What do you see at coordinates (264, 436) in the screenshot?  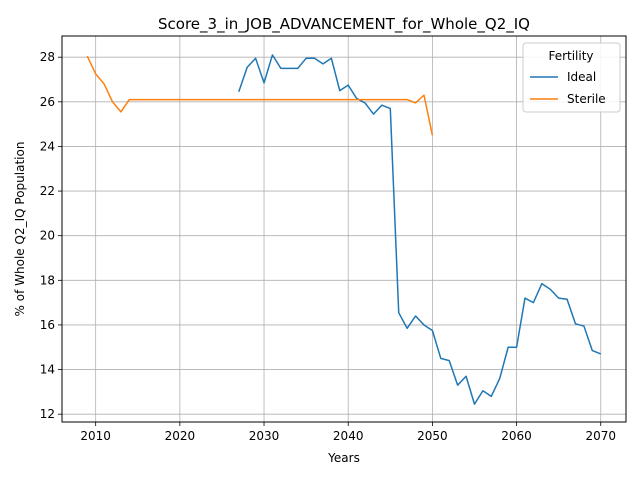 I see `x-tick-label: 2030` at bounding box center [264, 436].